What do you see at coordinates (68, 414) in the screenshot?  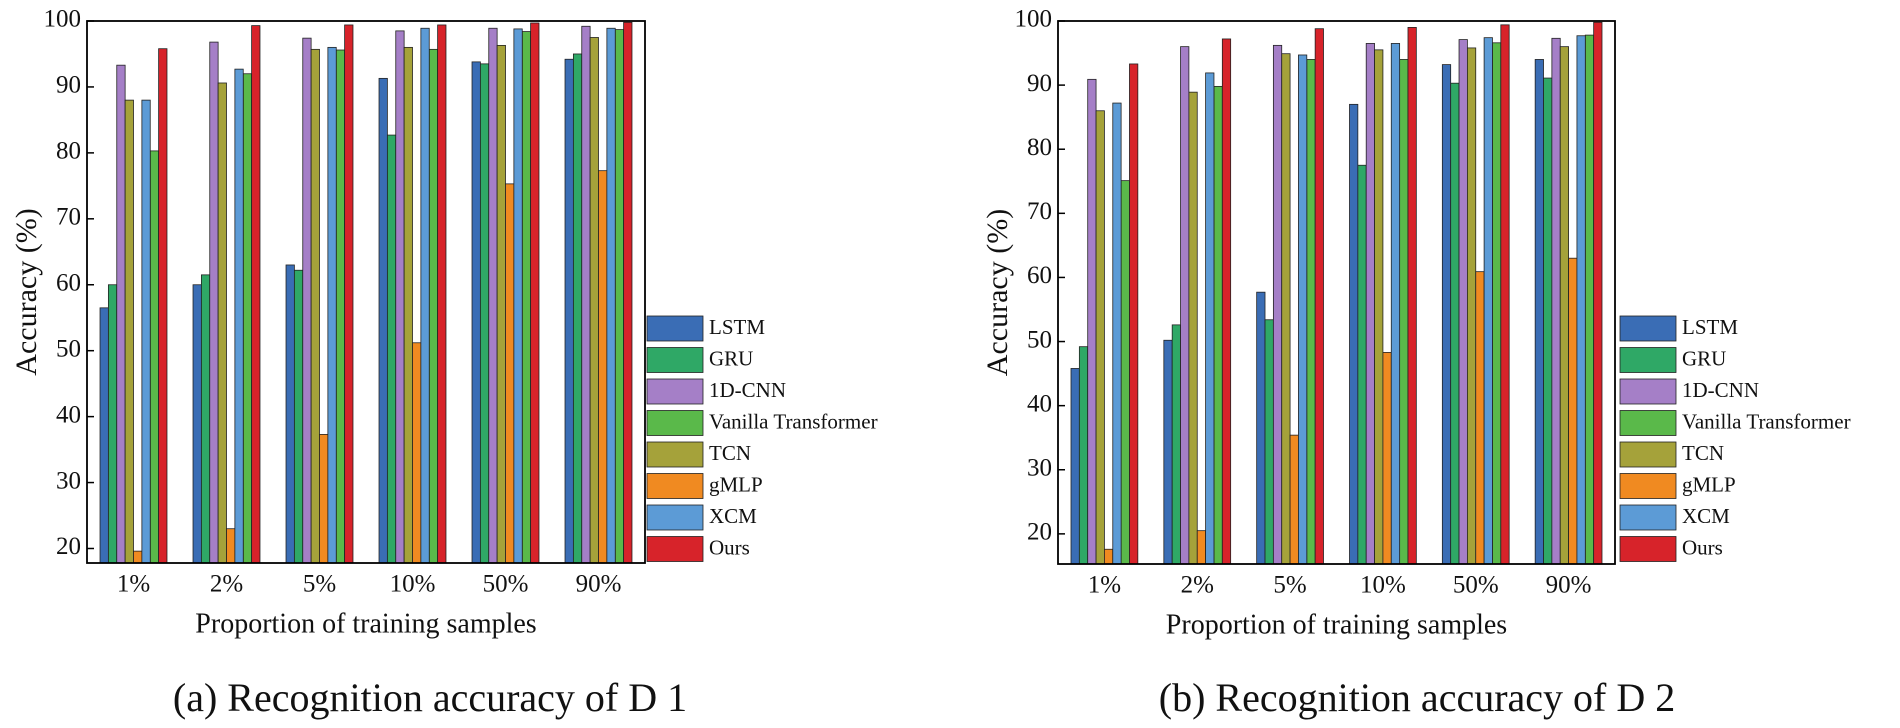 I see `y-tick-label: 40` at bounding box center [68, 414].